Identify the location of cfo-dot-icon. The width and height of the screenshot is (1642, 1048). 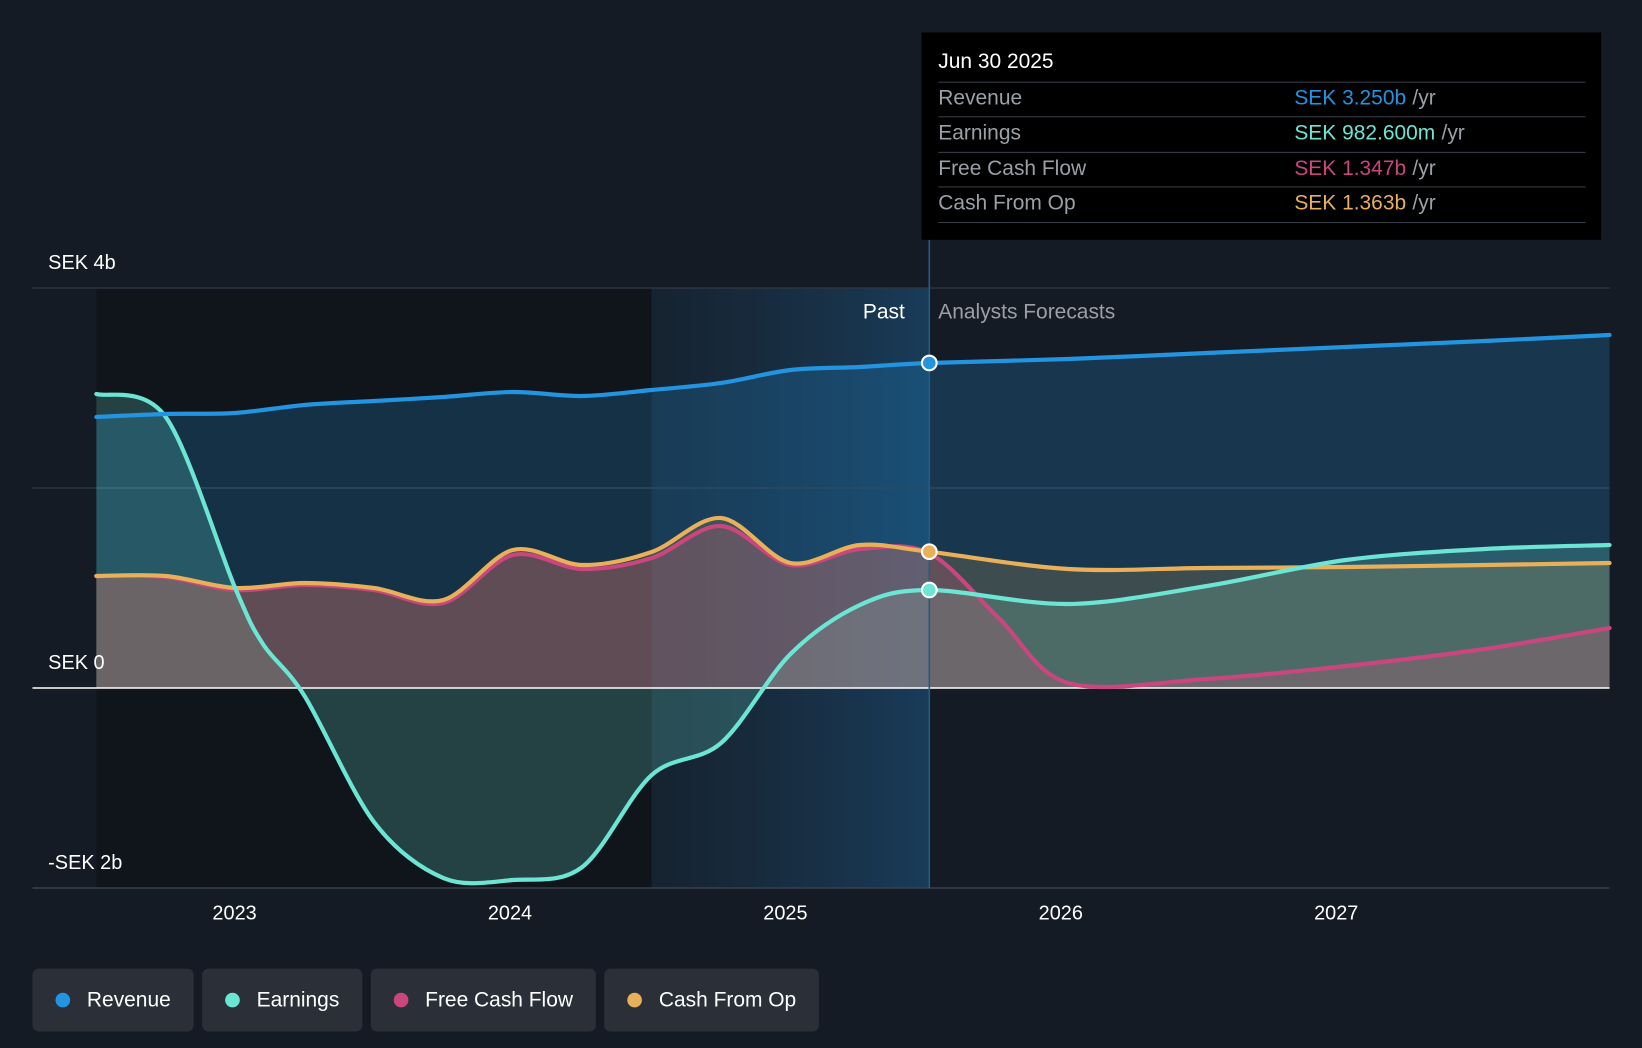
(635, 1000).